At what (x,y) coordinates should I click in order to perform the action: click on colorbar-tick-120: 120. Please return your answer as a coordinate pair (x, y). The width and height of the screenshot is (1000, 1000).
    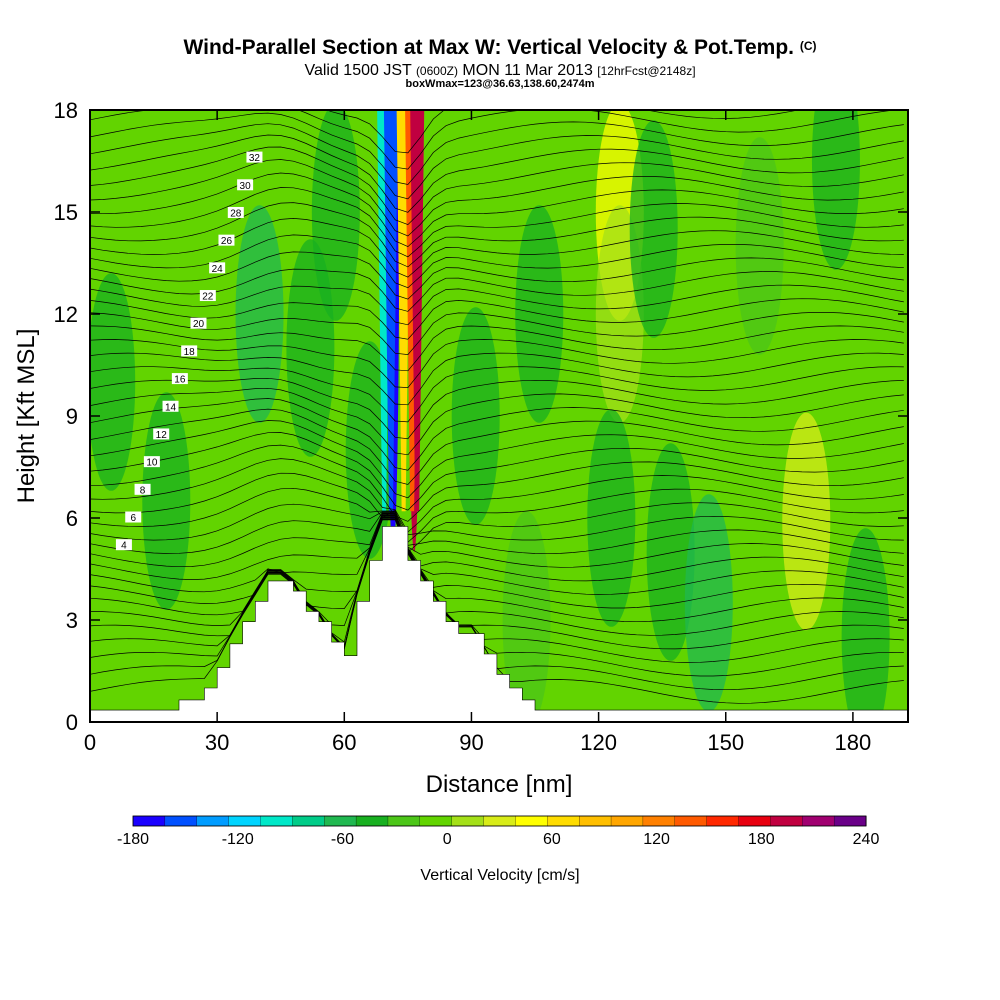
    Looking at the image, I should click on (656, 839).